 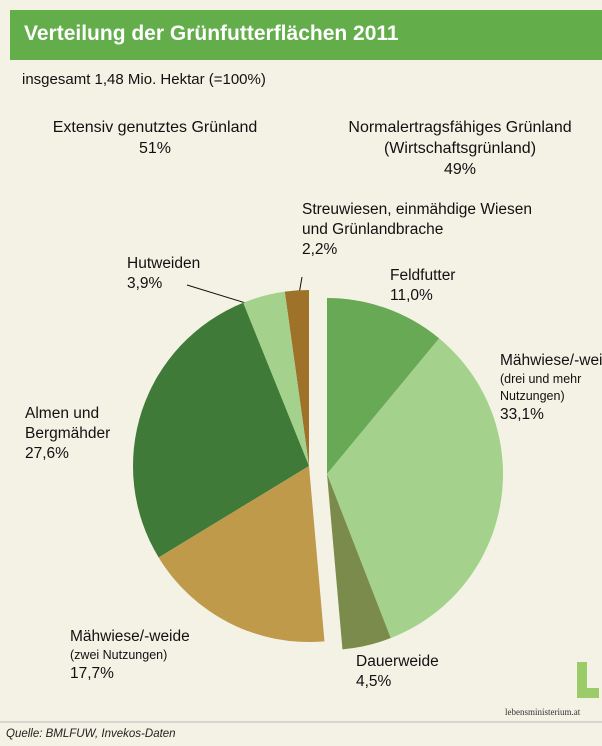 I want to click on slice-value: 11,0%, so click(x=411, y=295).